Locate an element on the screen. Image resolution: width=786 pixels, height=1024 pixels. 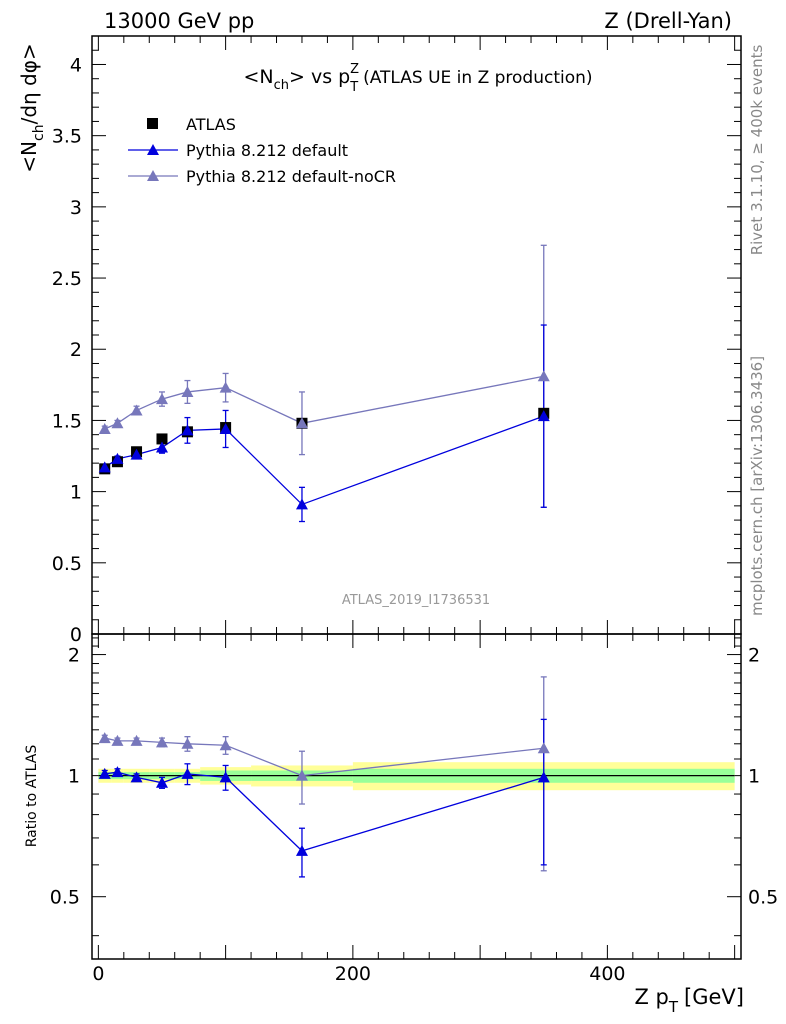
legend-nocr-label: Pythia 8.212 default-noCR is located at coordinates (291, 176).